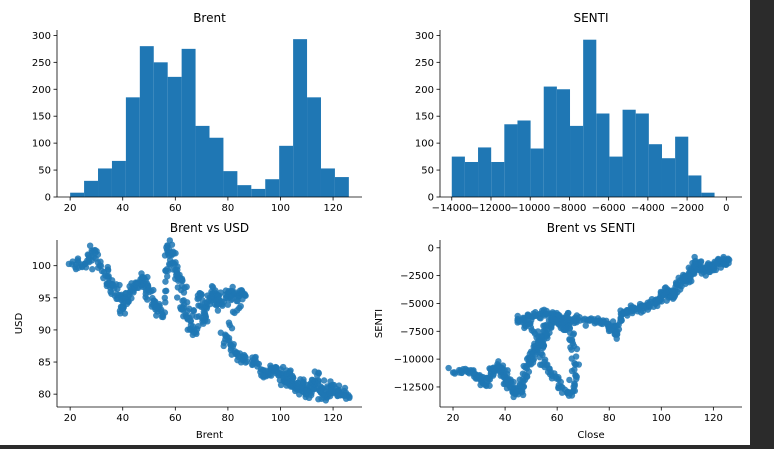 The height and width of the screenshot is (449, 774). What do you see at coordinates (424, 36) in the screenshot?
I see `y-tick-label: 300` at bounding box center [424, 36].